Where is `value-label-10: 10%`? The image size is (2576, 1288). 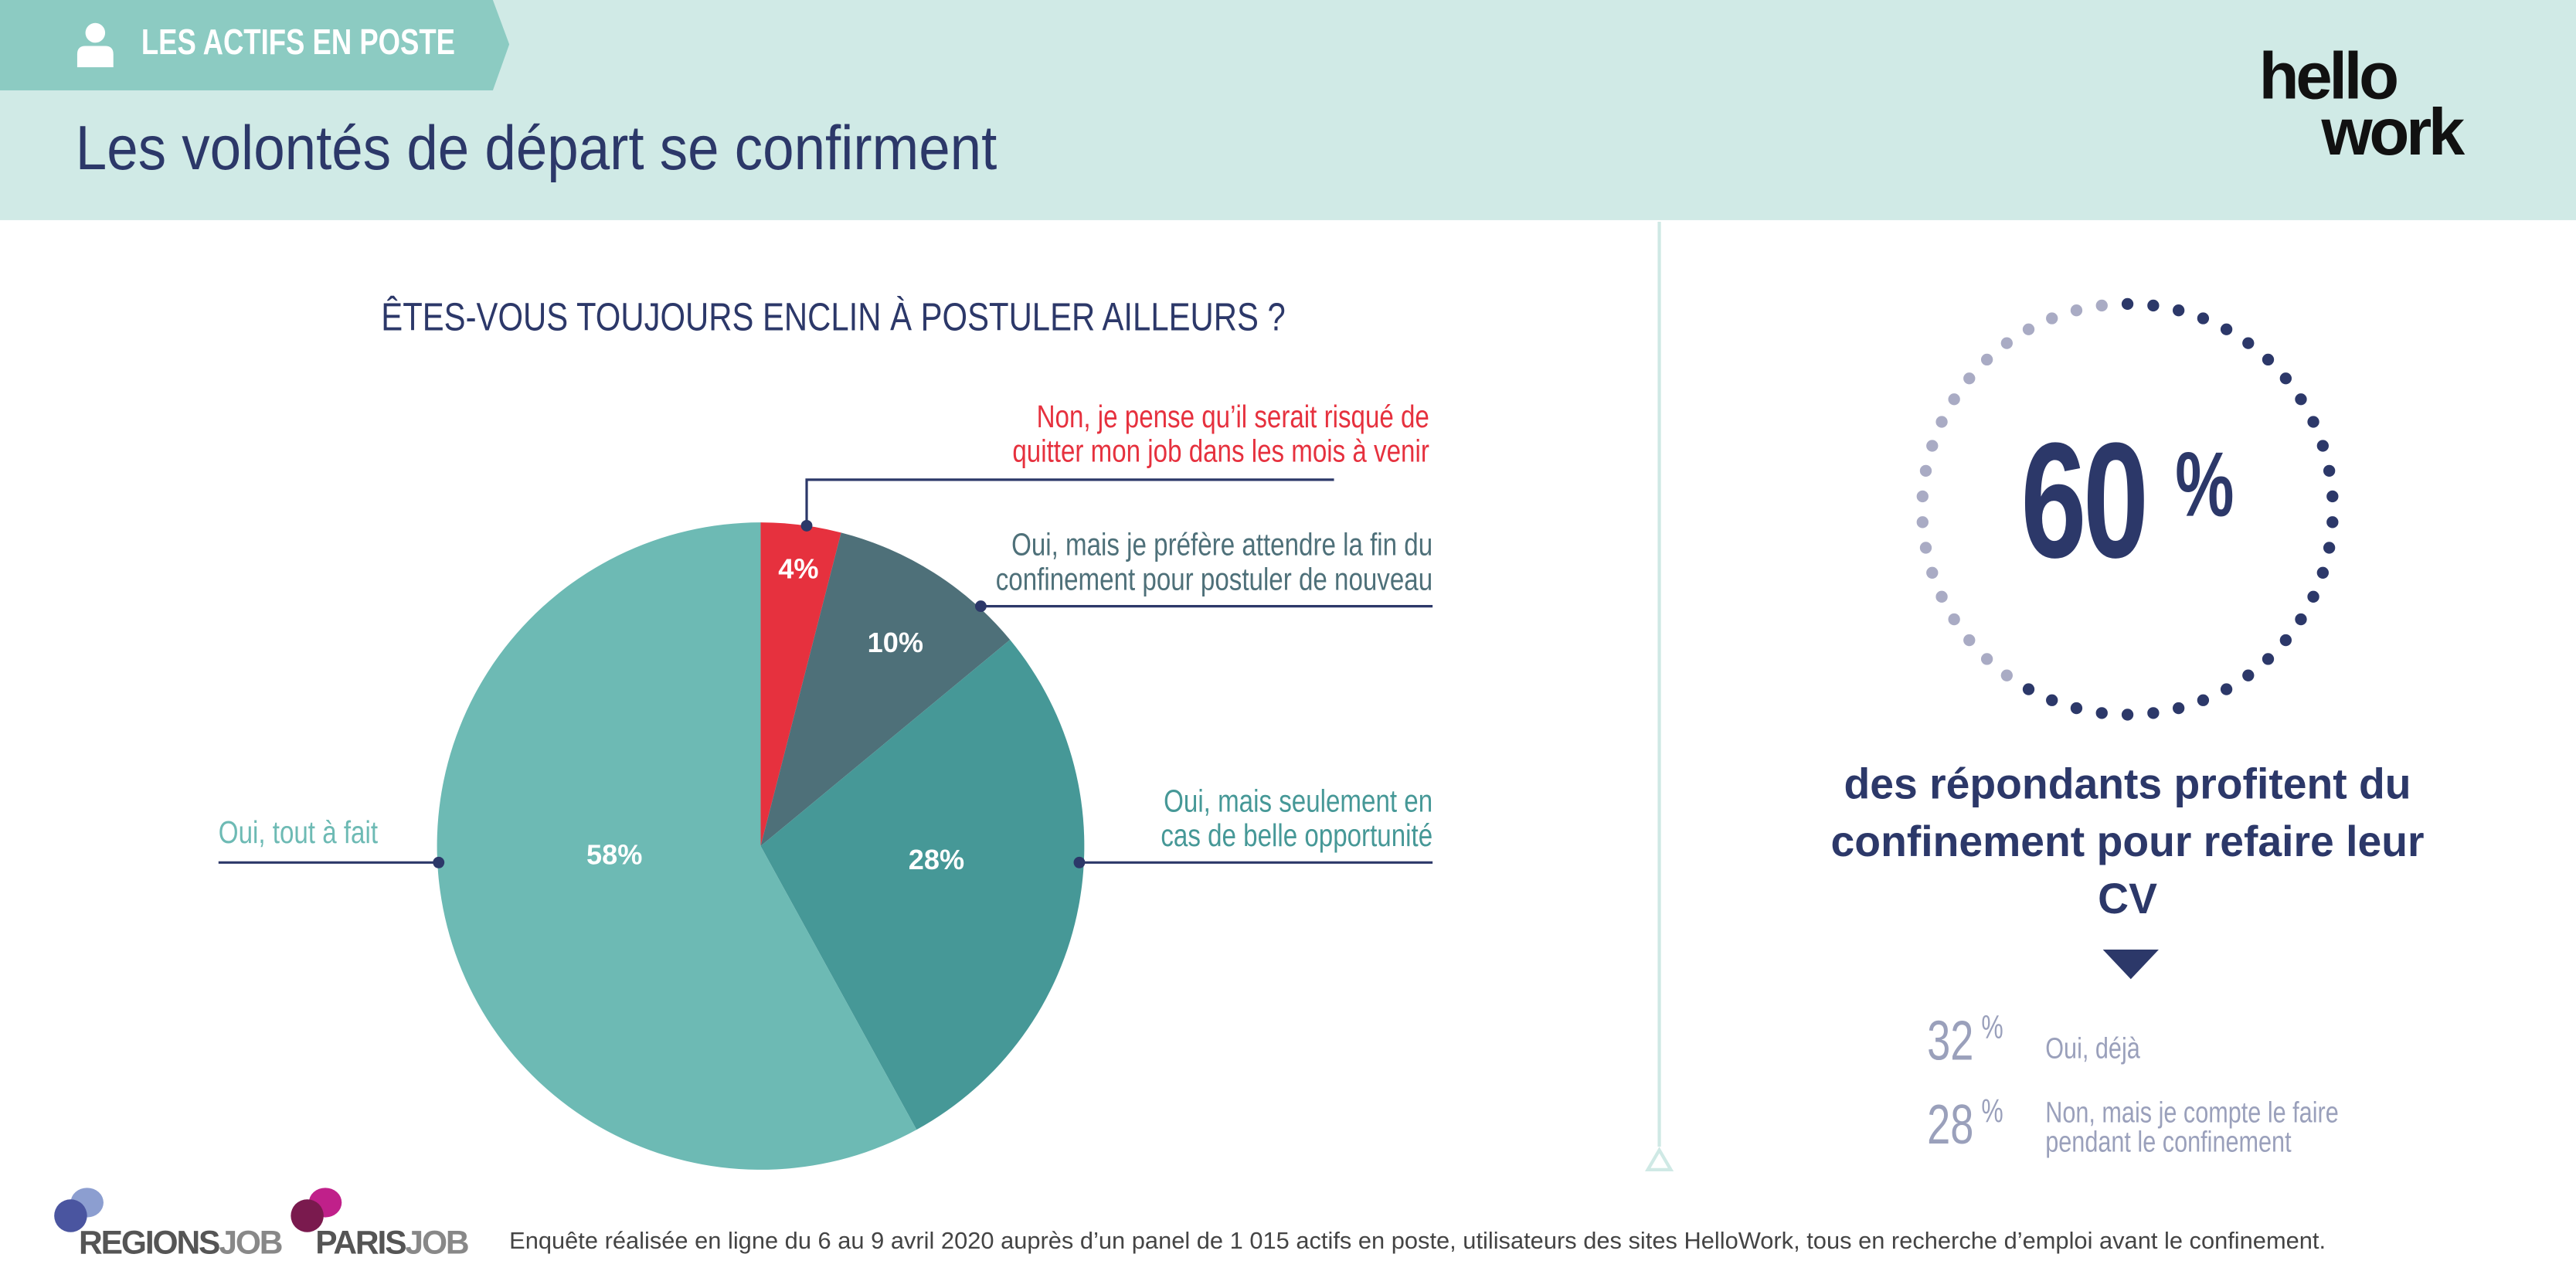
value-label-10: 10% is located at coordinates (895, 643).